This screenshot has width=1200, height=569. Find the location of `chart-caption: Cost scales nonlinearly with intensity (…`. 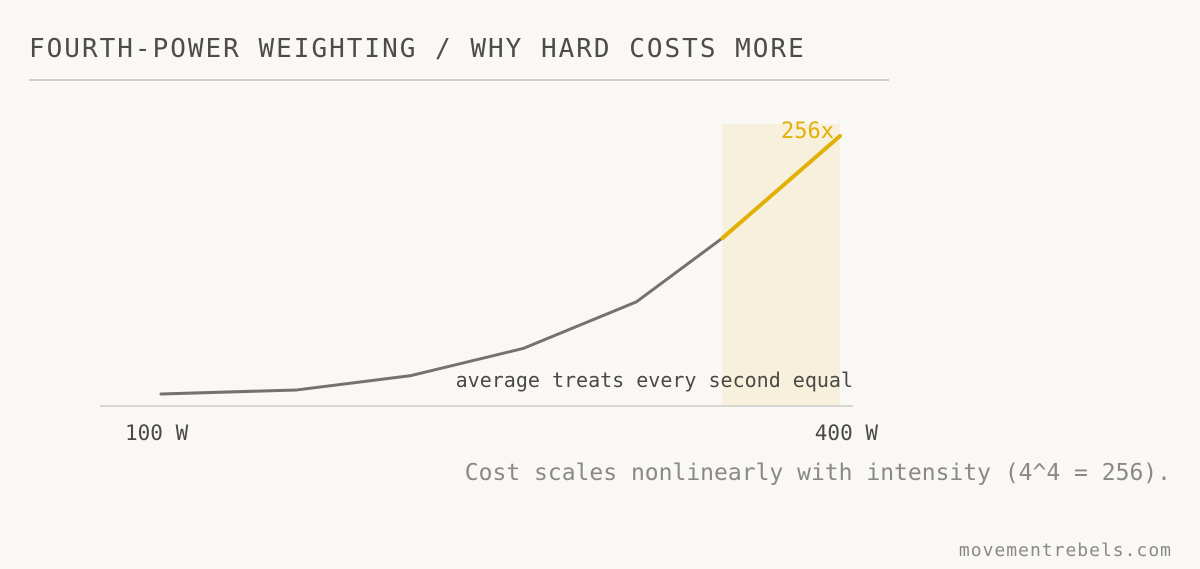

chart-caption: Cost scales nonlinearly with intensity (… is located at coordinates (817, 473).